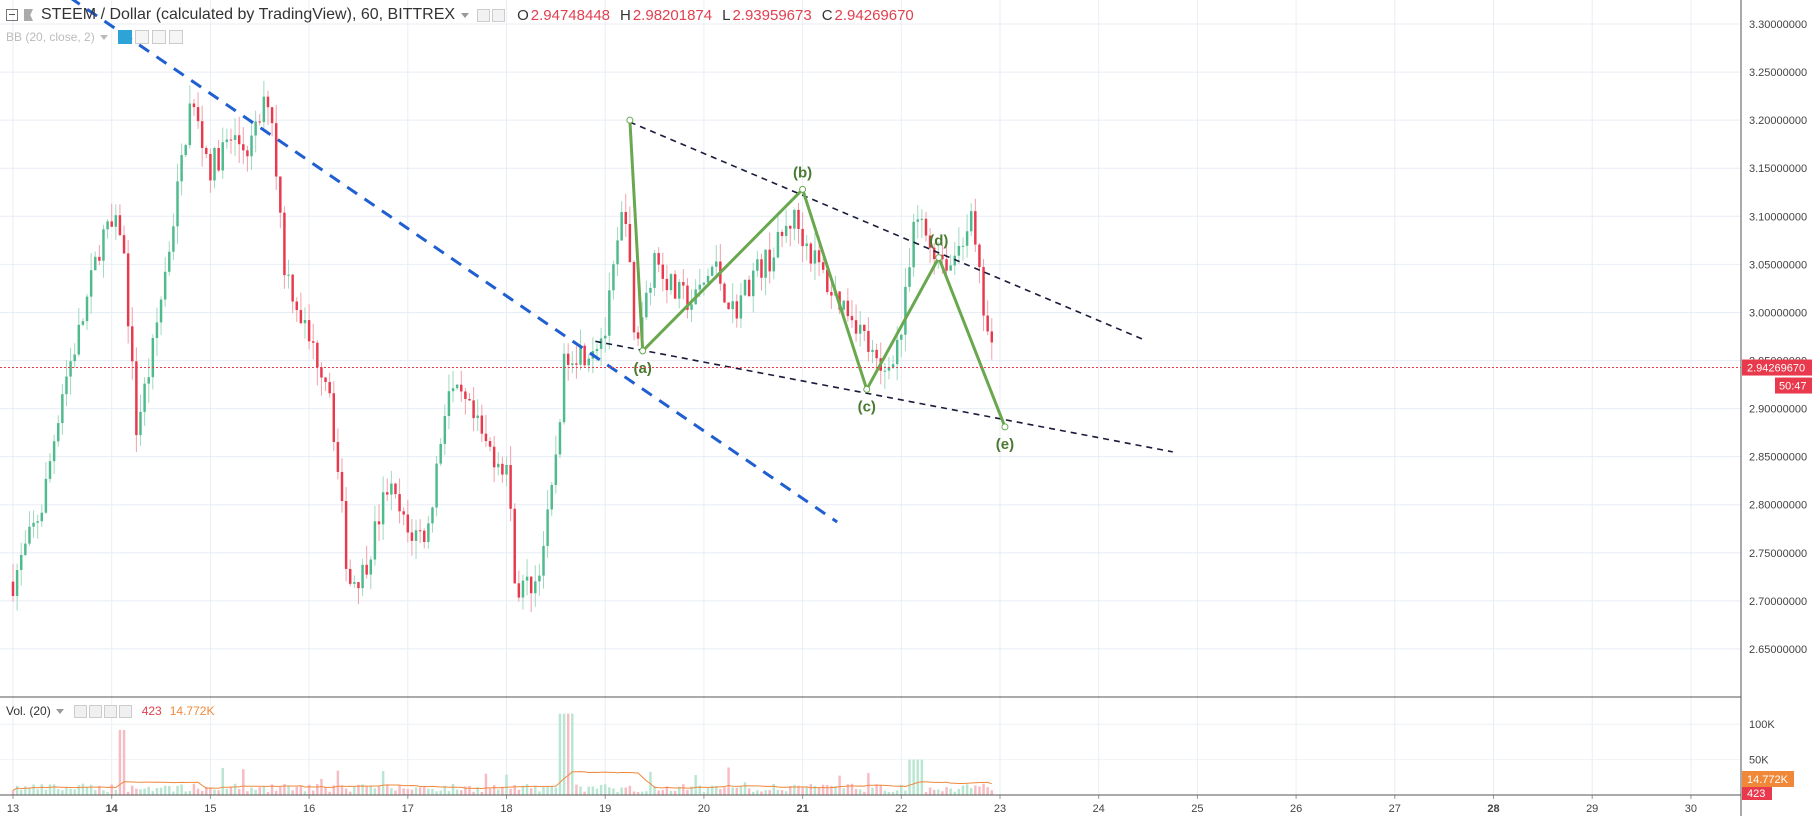 This screenshot has width=1813, height=816. I want to click on x-tick-label: 22, so click(901, 809).